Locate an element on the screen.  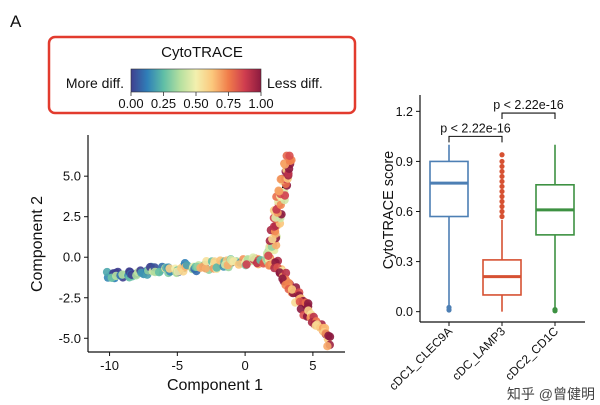
colorbar-title: CytoTRACE is located at coordinates (202, 52).